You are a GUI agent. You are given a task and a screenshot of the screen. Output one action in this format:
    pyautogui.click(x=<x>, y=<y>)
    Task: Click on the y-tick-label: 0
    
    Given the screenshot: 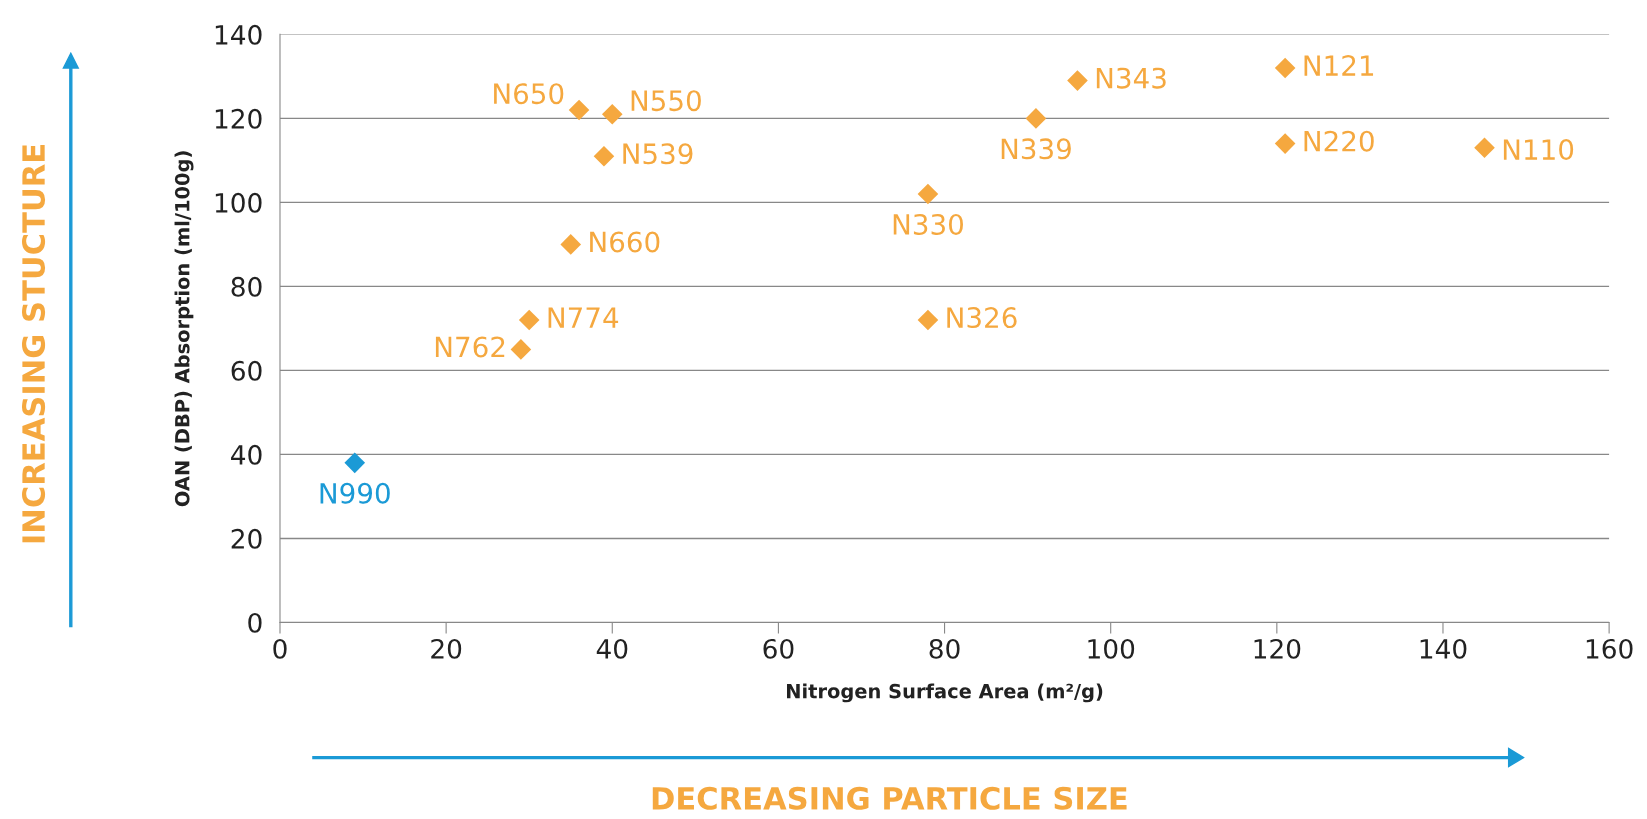 What is the action you would take?
    pyautogui.click(x=255, y=622)
    